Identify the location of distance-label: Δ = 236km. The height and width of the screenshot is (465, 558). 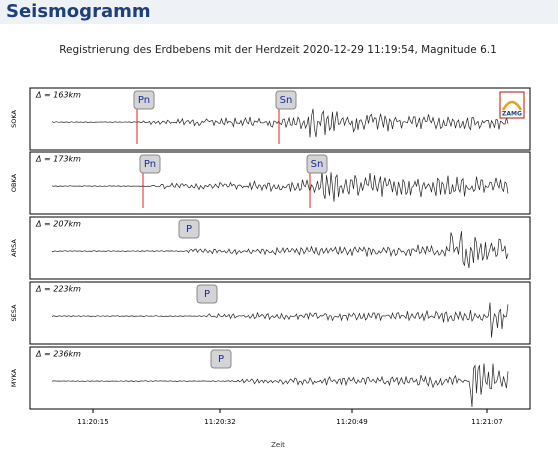
(58, 354).